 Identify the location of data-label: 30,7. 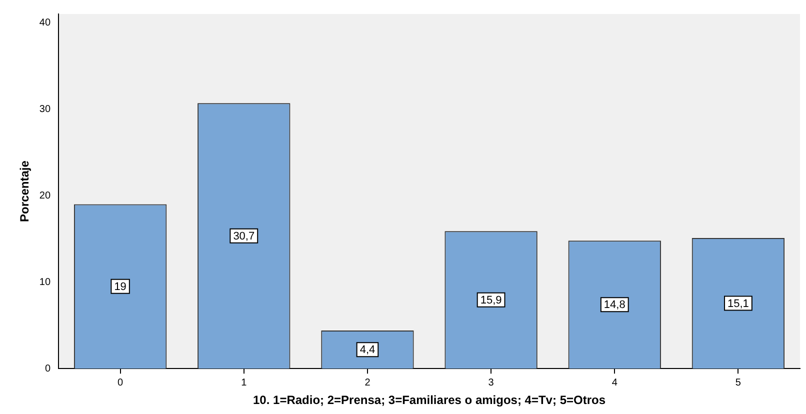
(244, 236).